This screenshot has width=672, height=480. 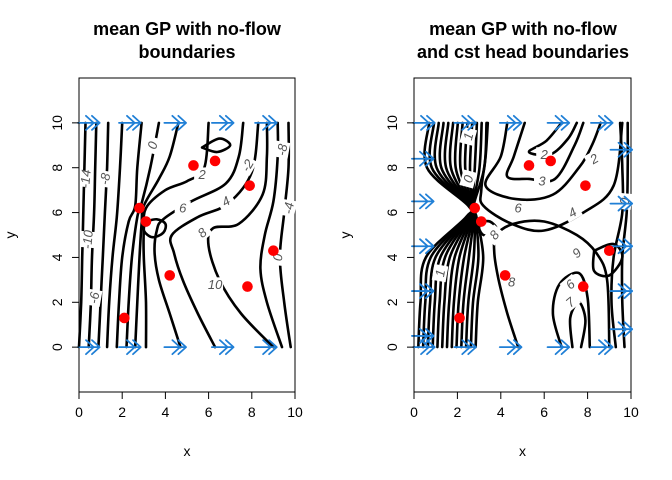 What do you see at coordinates (79, 412) in the screenshot?
I see `x-tick-label: 0` at bounding box center [79, 412].